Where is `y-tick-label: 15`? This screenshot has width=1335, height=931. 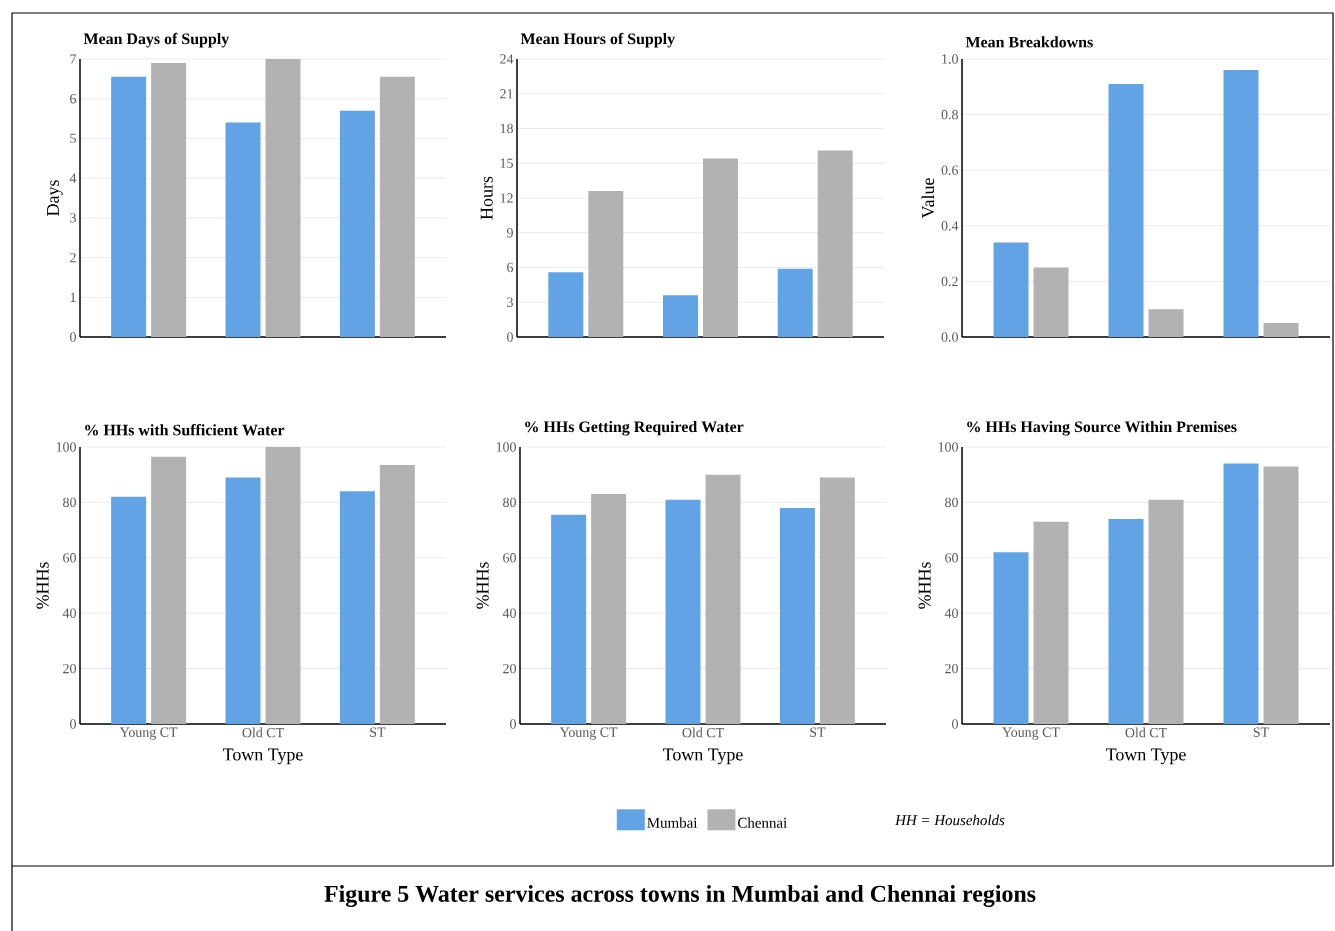 y-tick-label: 15 is located at coordinates (506, 163).